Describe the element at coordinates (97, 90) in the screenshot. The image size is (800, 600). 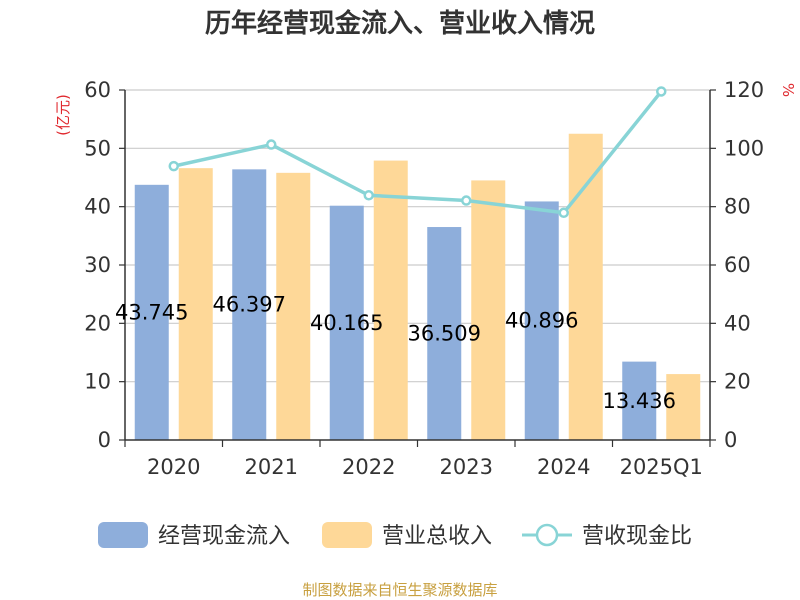
I see `y-left-tick-label: 60` at that location.